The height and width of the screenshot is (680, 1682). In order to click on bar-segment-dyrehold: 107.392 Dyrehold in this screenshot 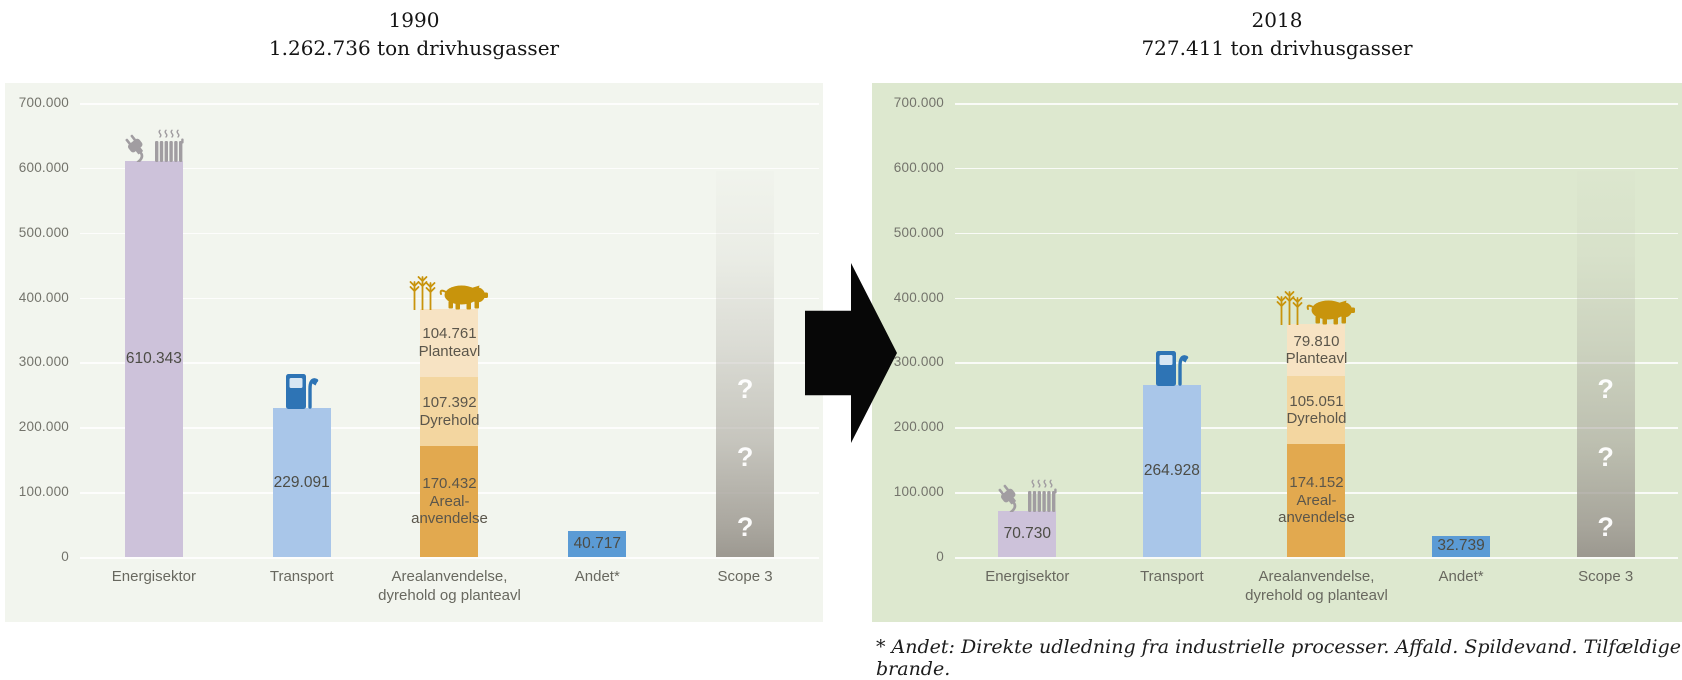, I will do `click(449, 411)`.